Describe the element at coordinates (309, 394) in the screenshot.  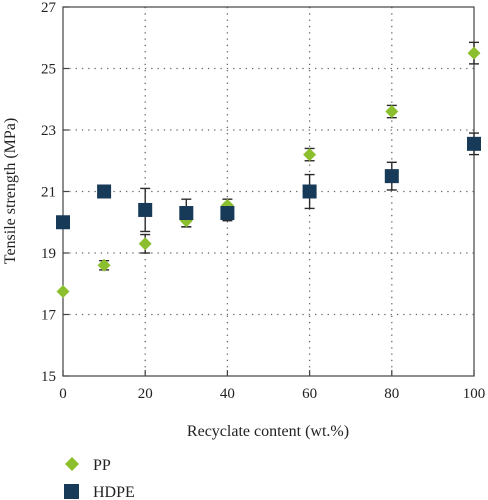
I see `x-tick-label: 60` at that location.